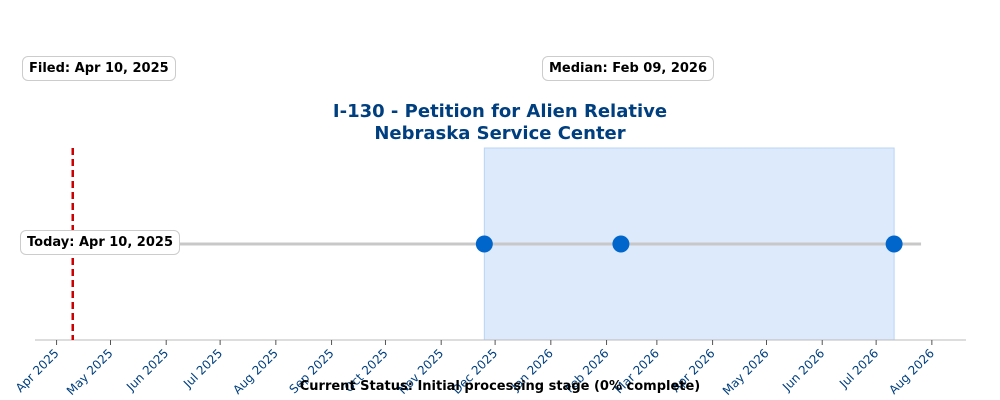  What do you see at coordinates (100, 242) in the screenshot?
I see `today-date-callout: Today: Apr 10, 2025` at bounding box center [100, 242].